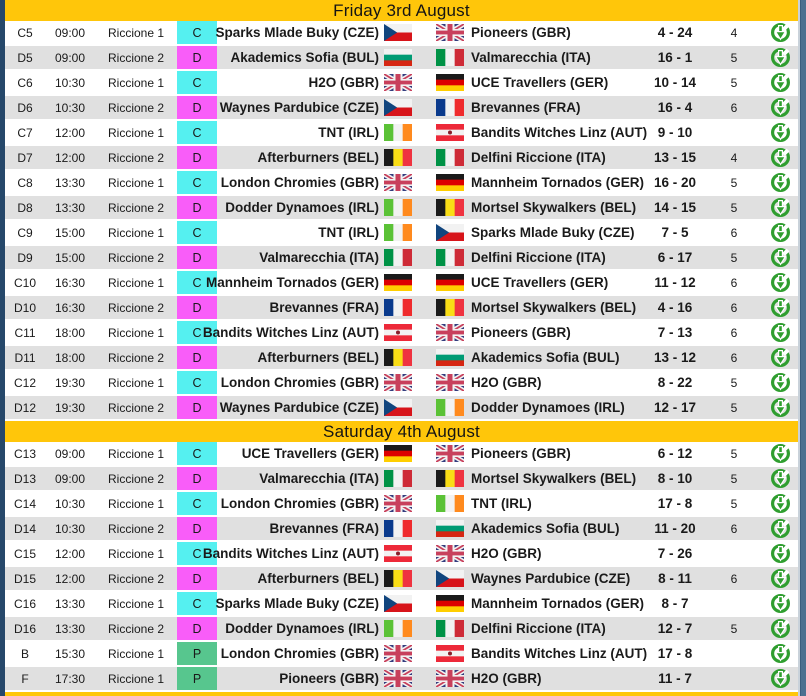 Image resolution: width=806 pixels, height=696 pixels. I want to click on away-team-name: Valmarecchia (ITA), so click(531, 57).